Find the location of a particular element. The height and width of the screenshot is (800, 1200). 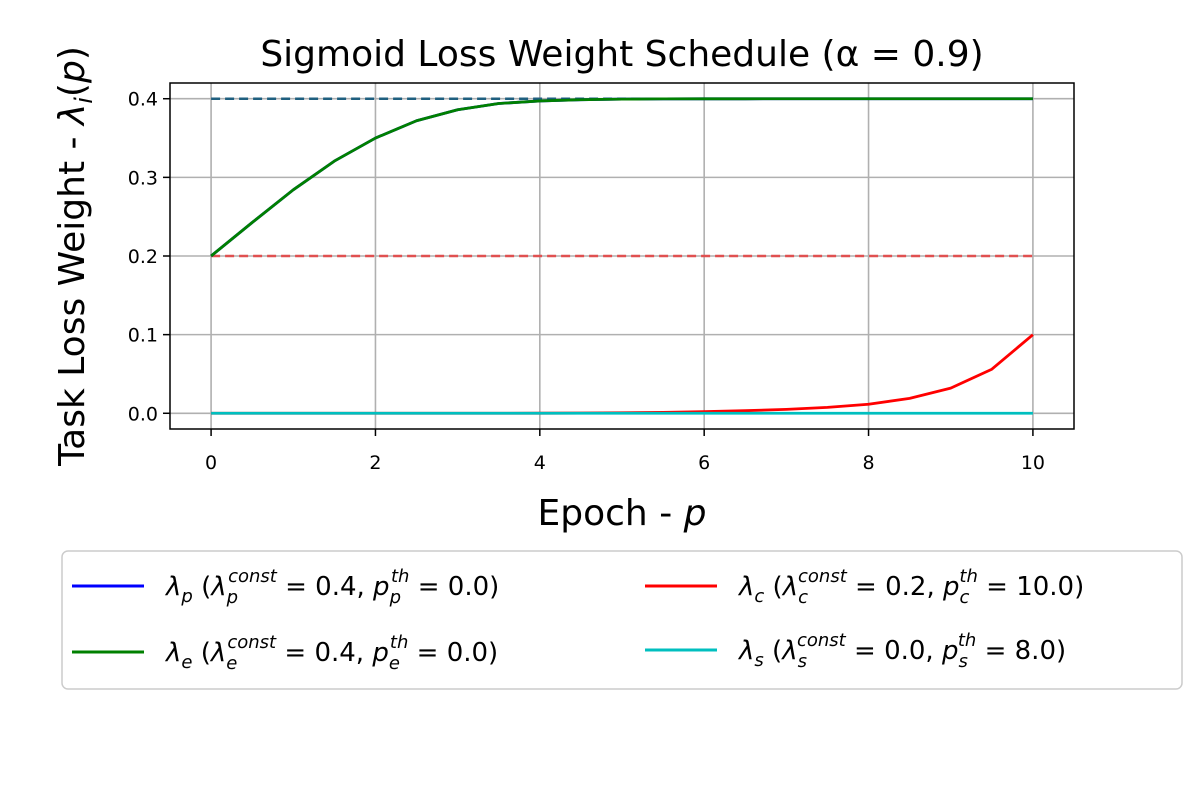

x-tick-label: 8 is located at coordinates (868, 463).